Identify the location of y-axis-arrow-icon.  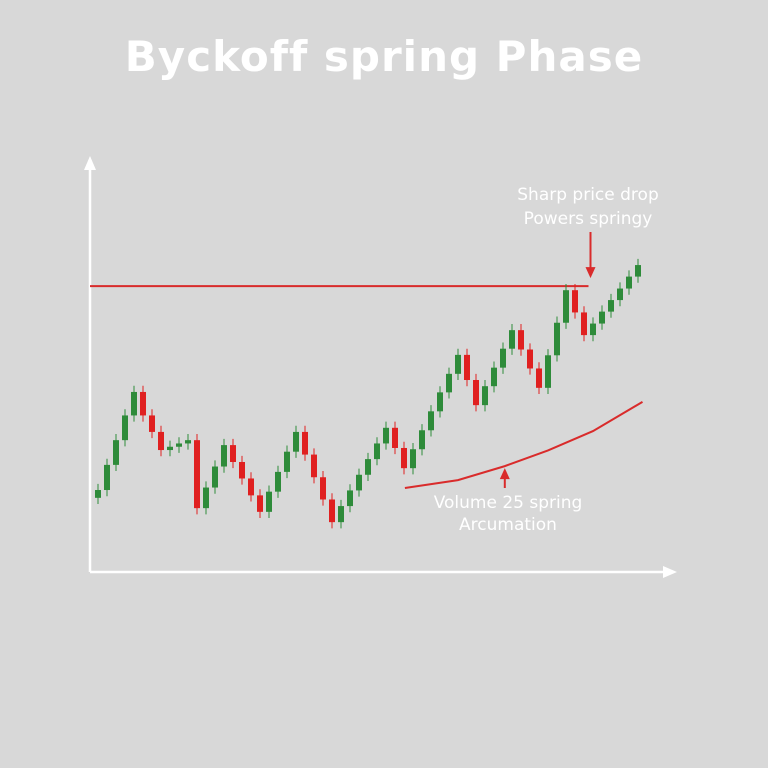
(90, 163).